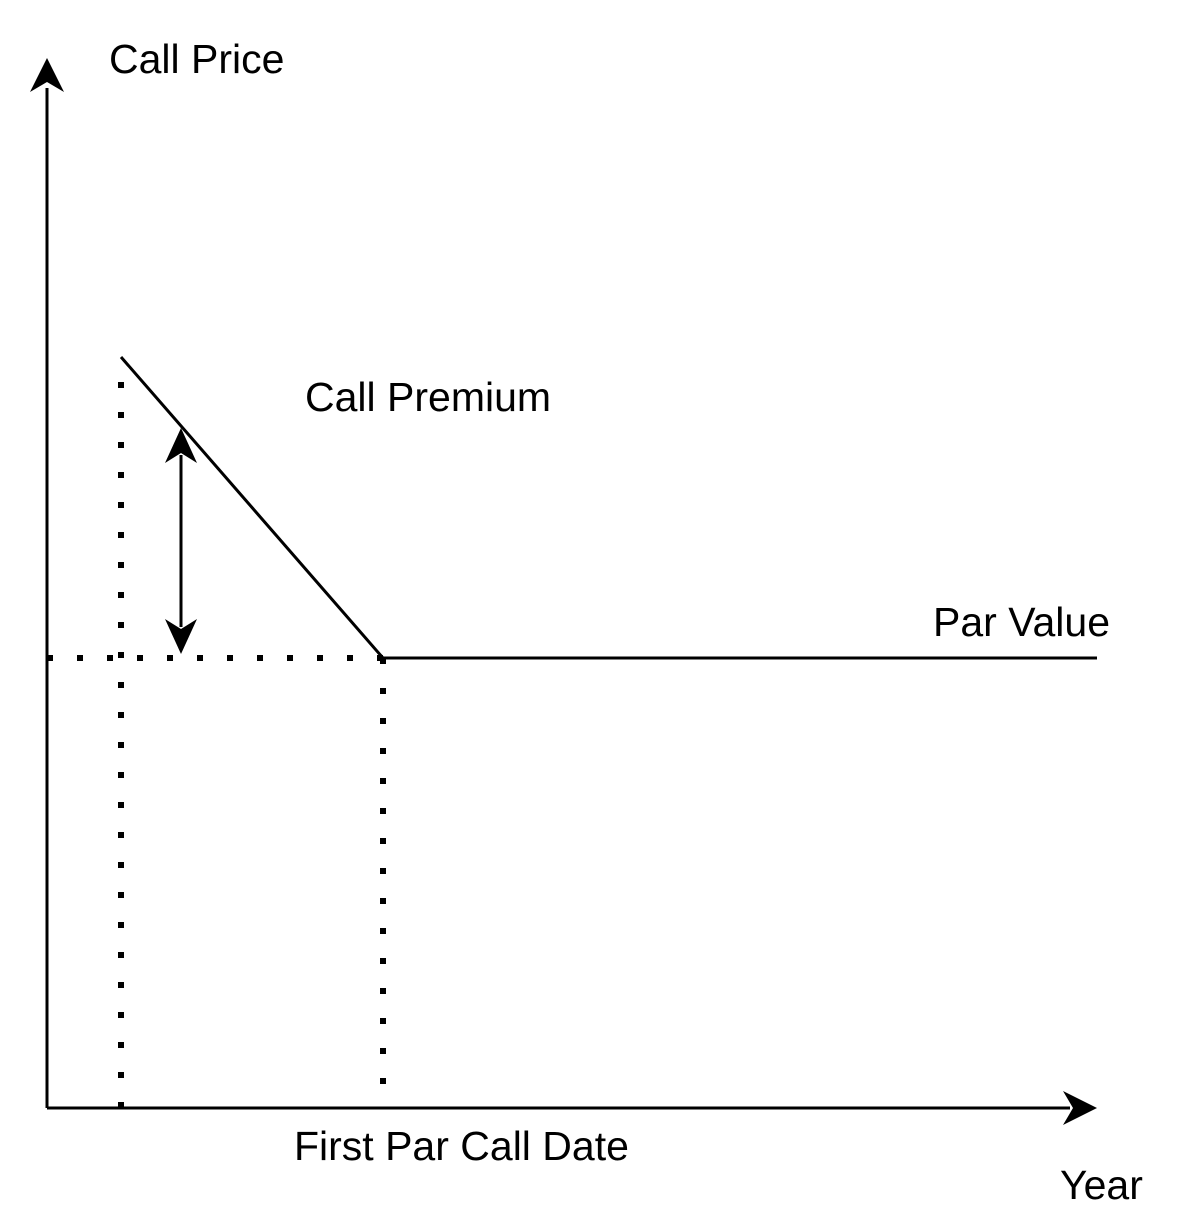  Describe the element at coordinates (1101, 1185) in the screenshot. I see `x-axis-label: Year` at that location.